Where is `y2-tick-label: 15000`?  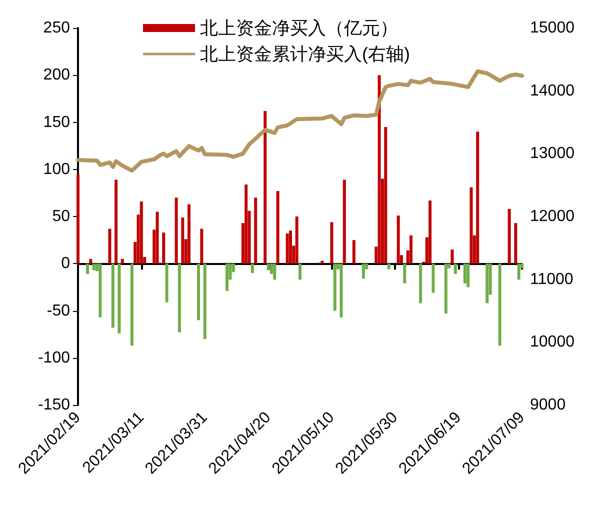
y2-tick-label: 15000 is located at coordinates (552, 28).